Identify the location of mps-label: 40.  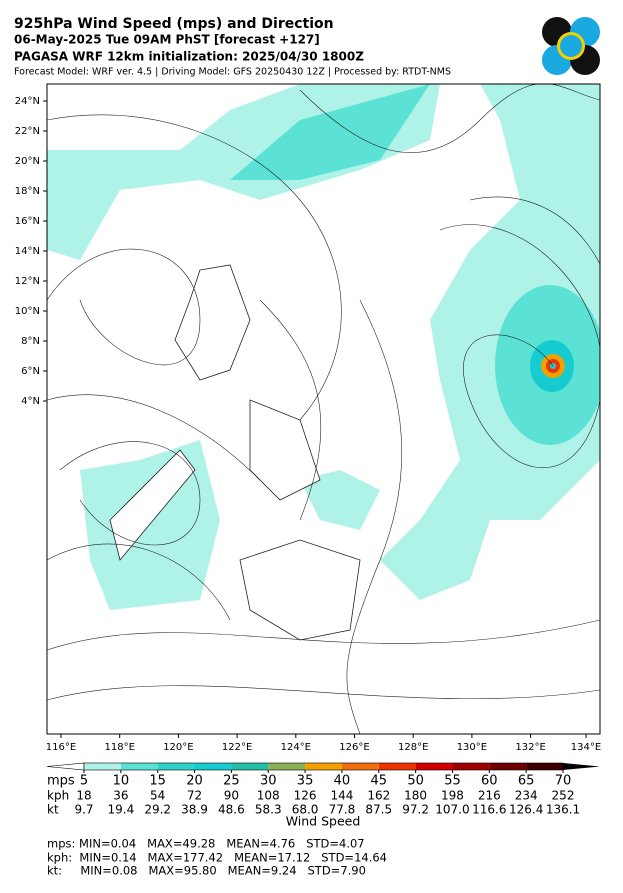
(342, 781).